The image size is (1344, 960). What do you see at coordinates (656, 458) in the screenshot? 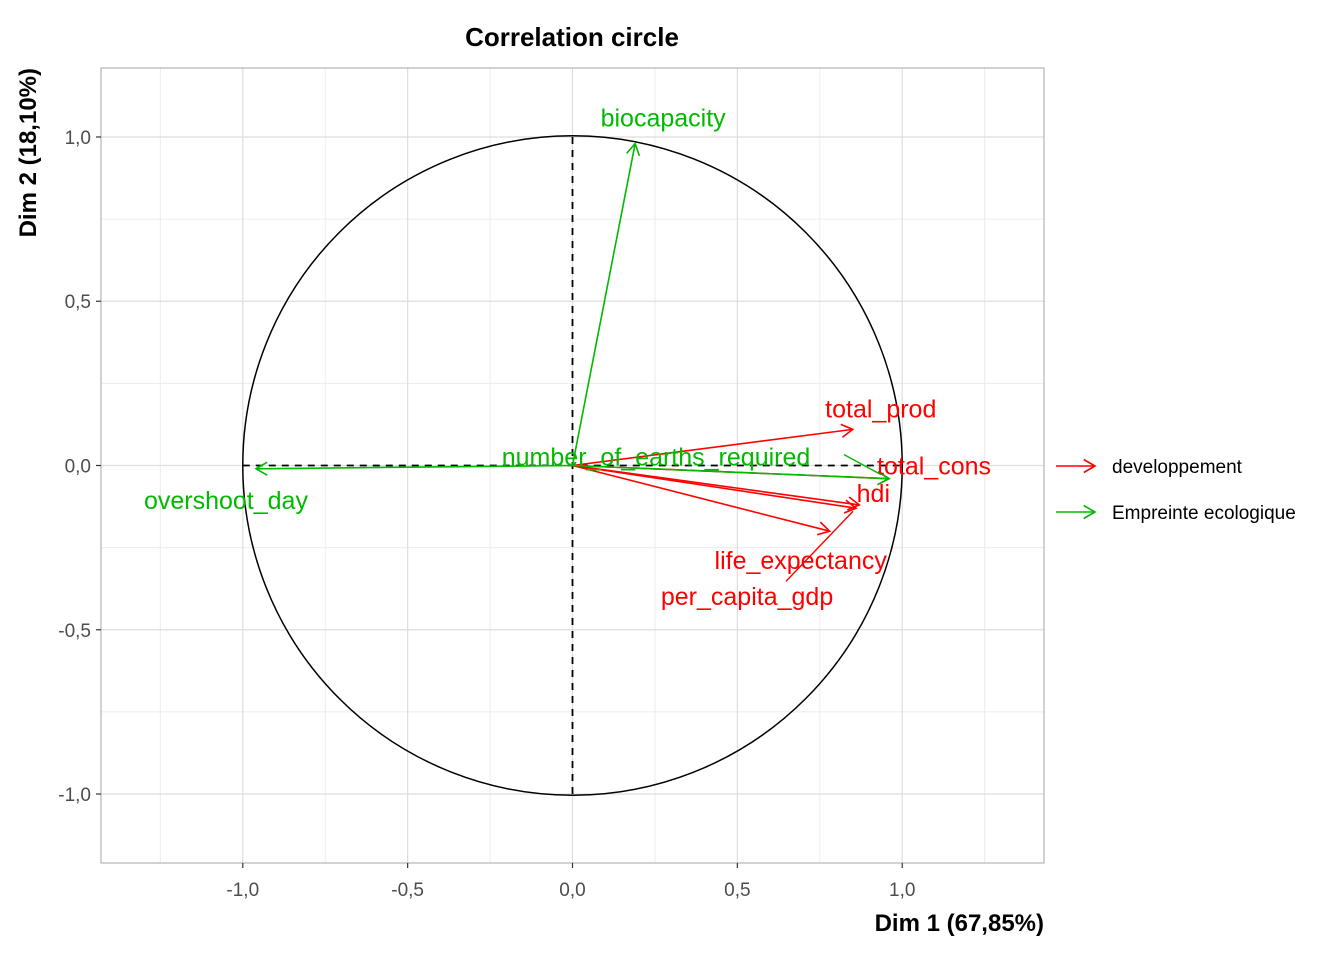
I see `label-number-of-earths-required: number_of_earths_required` at bounding box center [656, 458].